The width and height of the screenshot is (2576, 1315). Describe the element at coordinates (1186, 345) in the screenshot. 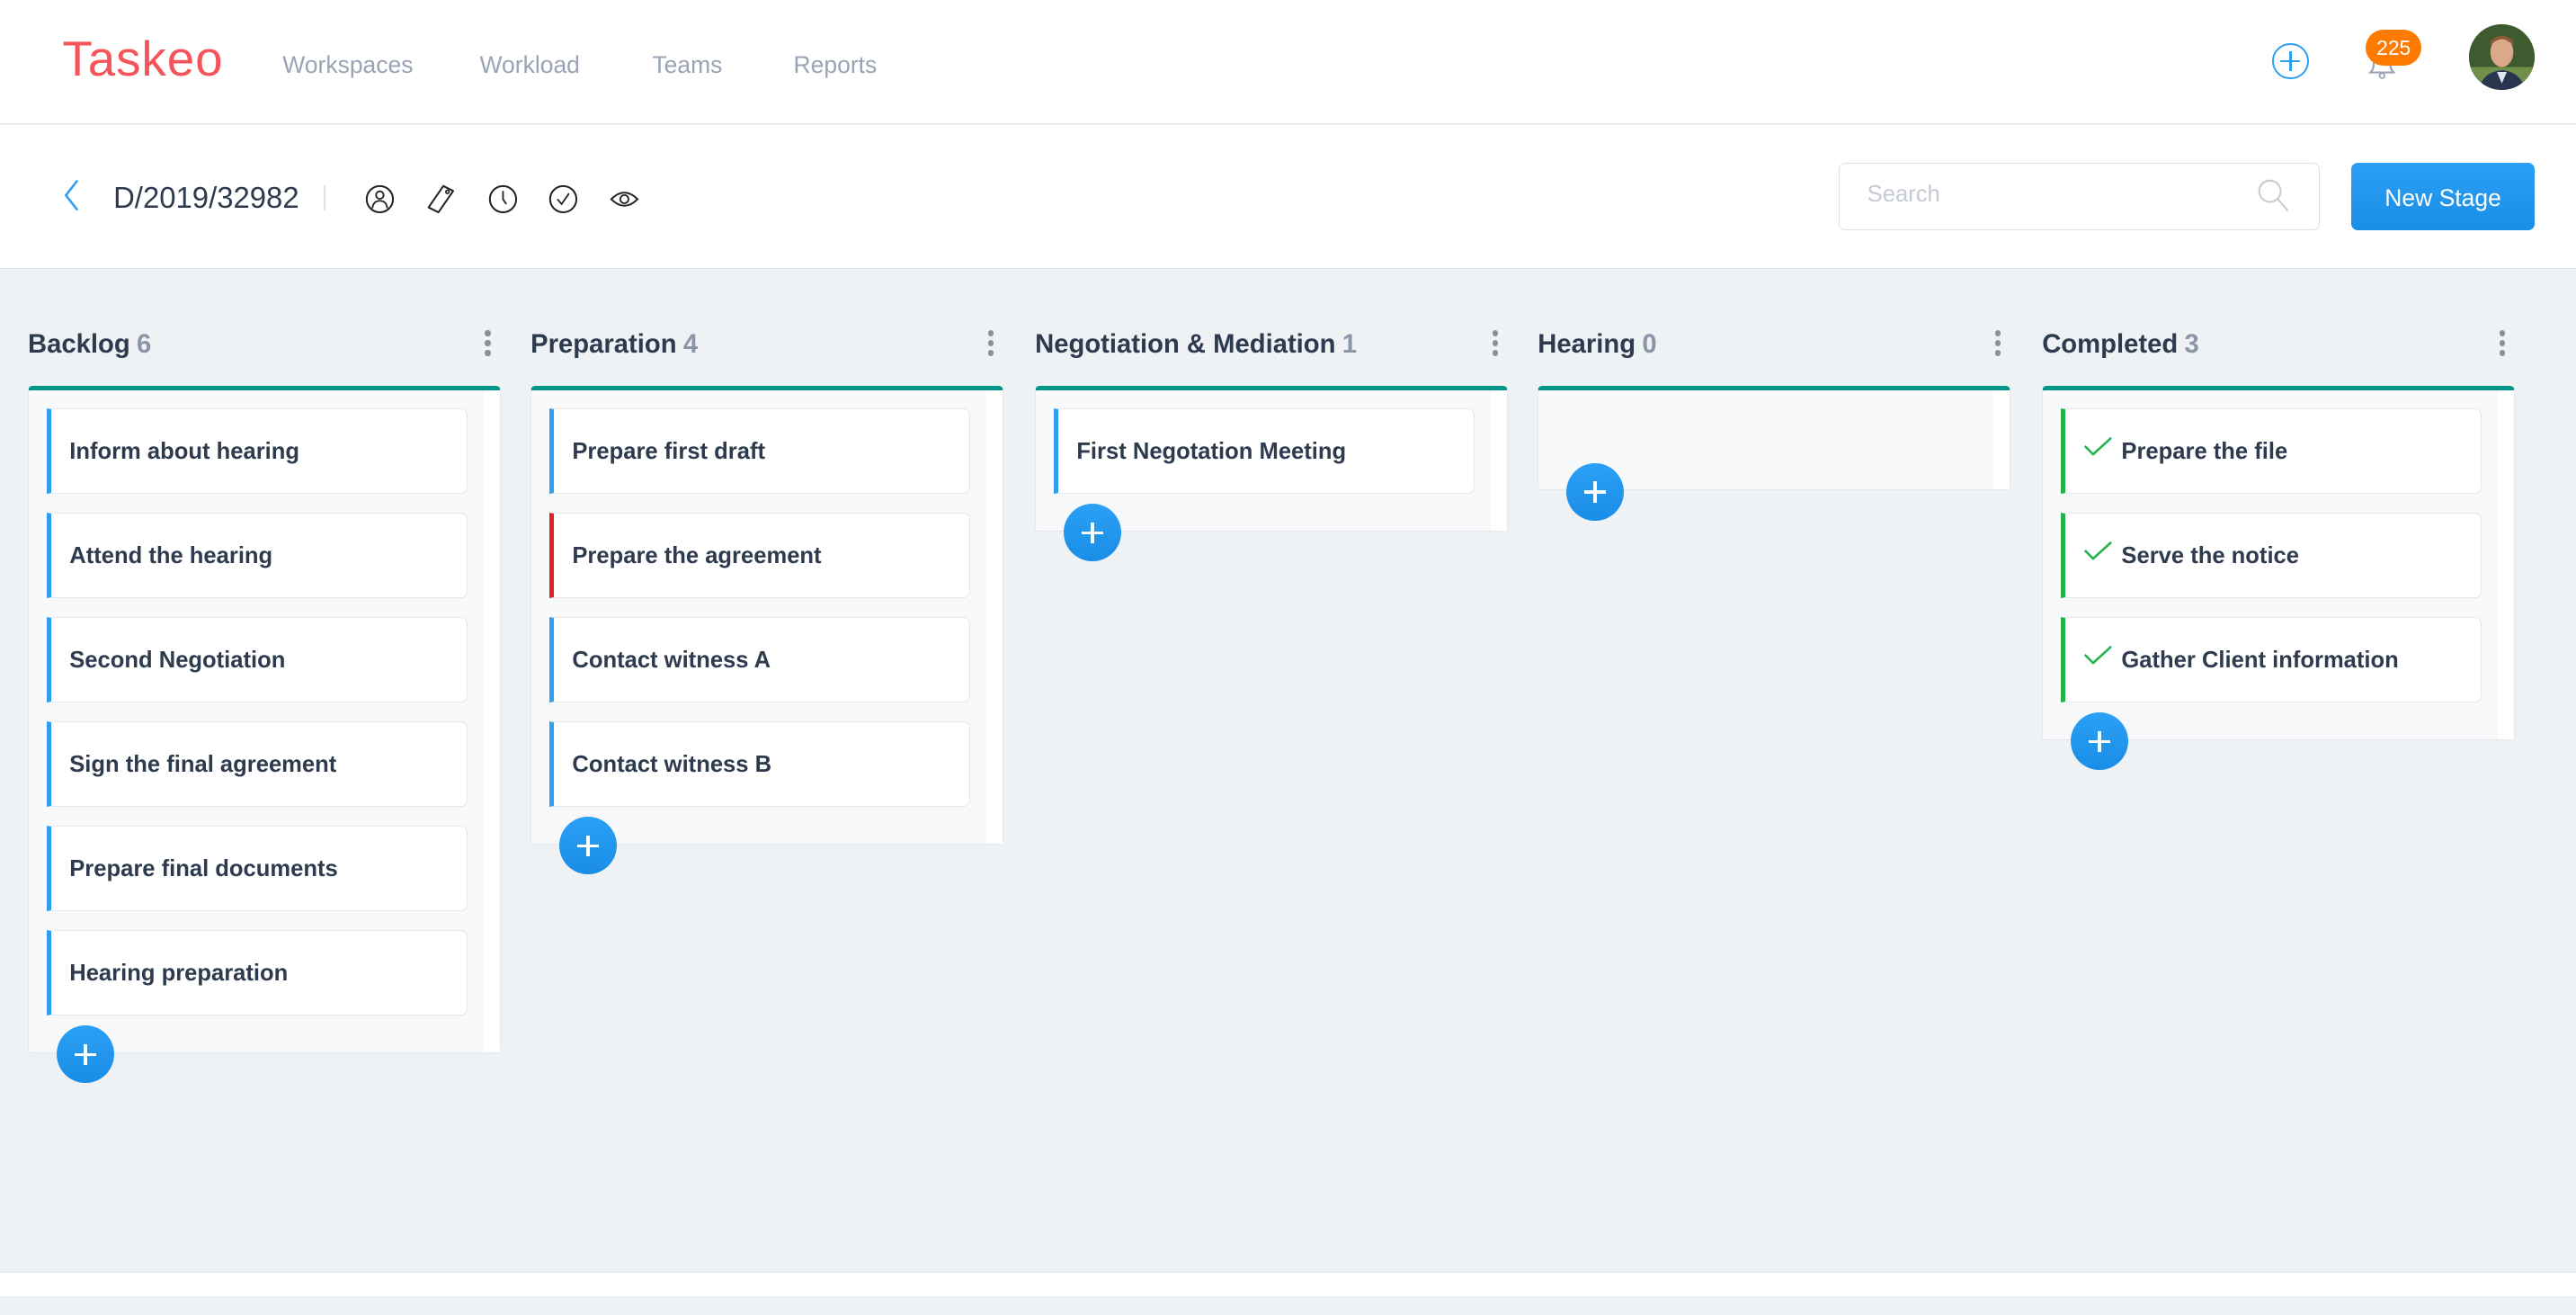

I see `stage-name: Negotiation & Mediation` at that location.